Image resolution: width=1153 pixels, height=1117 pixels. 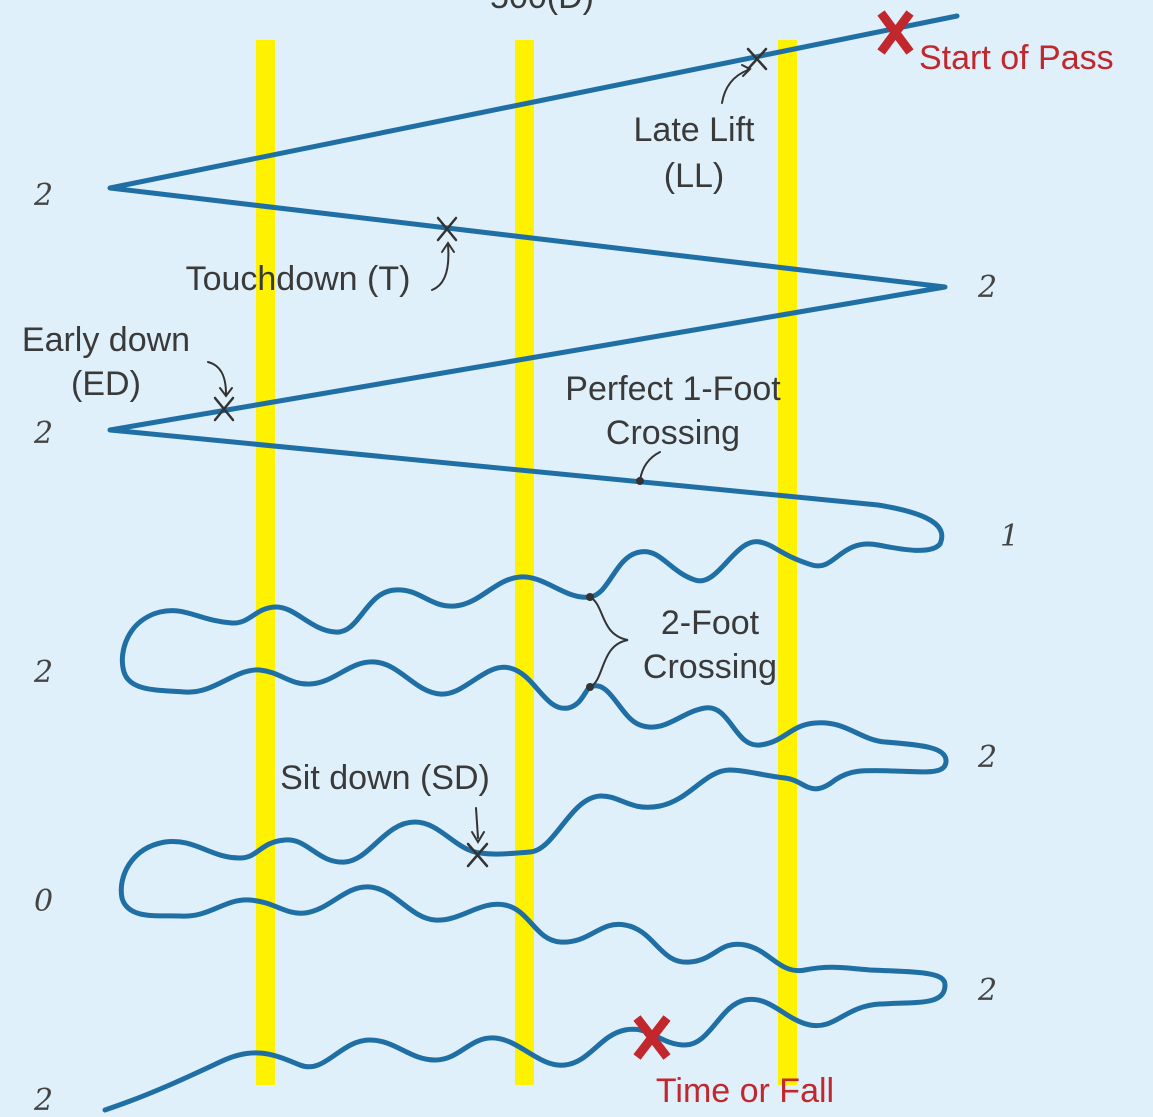 What do you see at coordinates (477, 855) in the screenshot?
I see `sit-down-x-icon` at bounding box center [477, 855].